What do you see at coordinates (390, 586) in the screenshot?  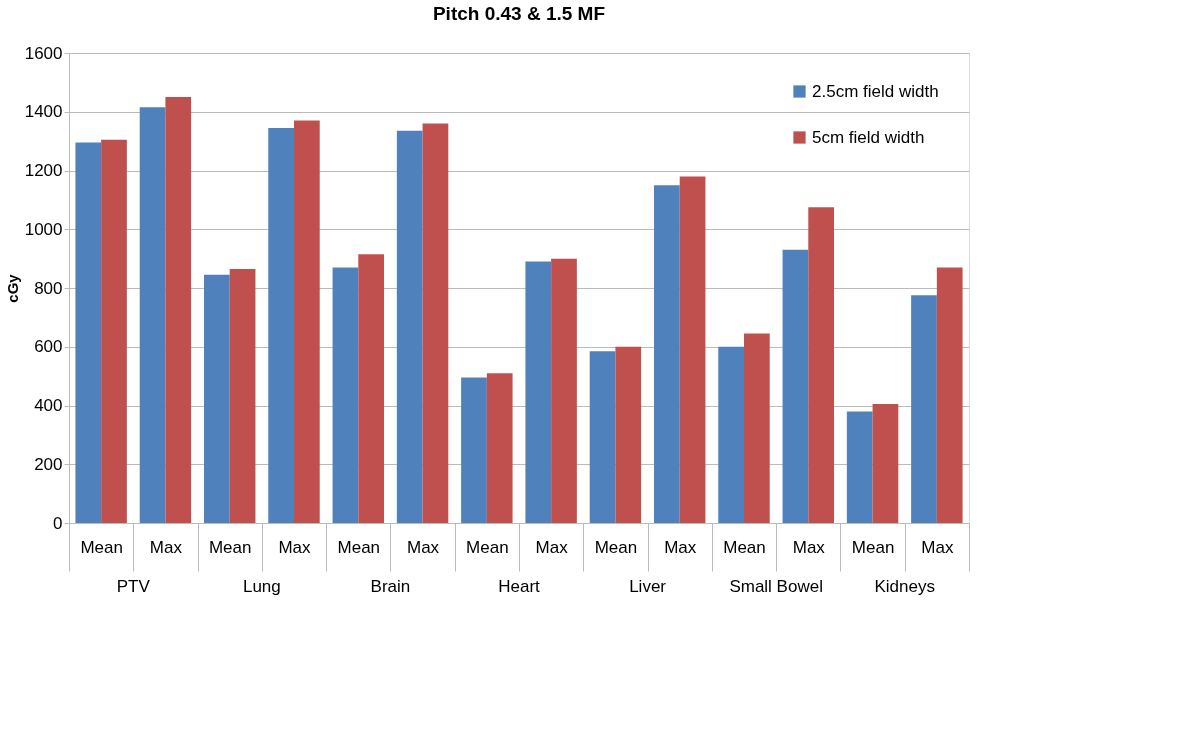 I see `text: Brain` at bounding box center [390, 586].